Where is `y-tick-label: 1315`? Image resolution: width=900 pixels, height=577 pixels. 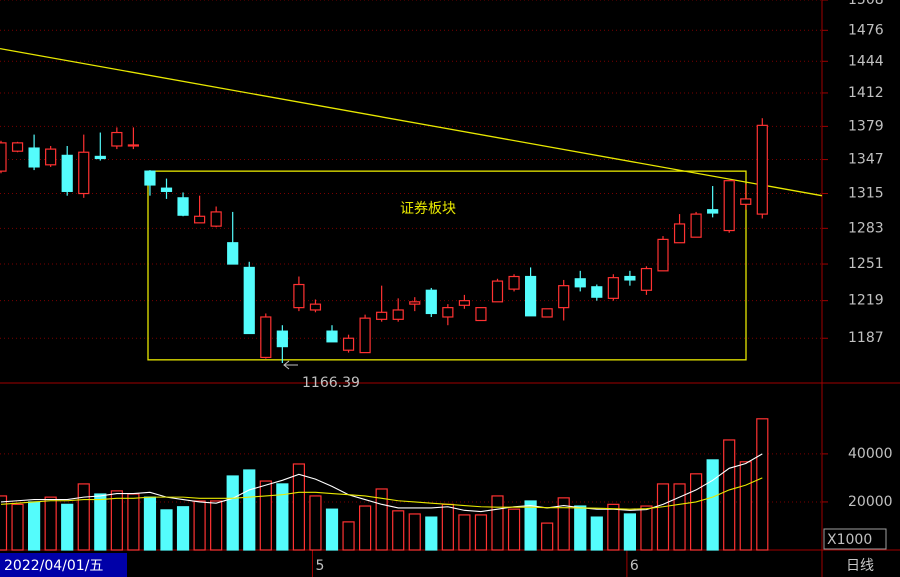
y-tick-label: 1315 is located at coordinates (866, 194).